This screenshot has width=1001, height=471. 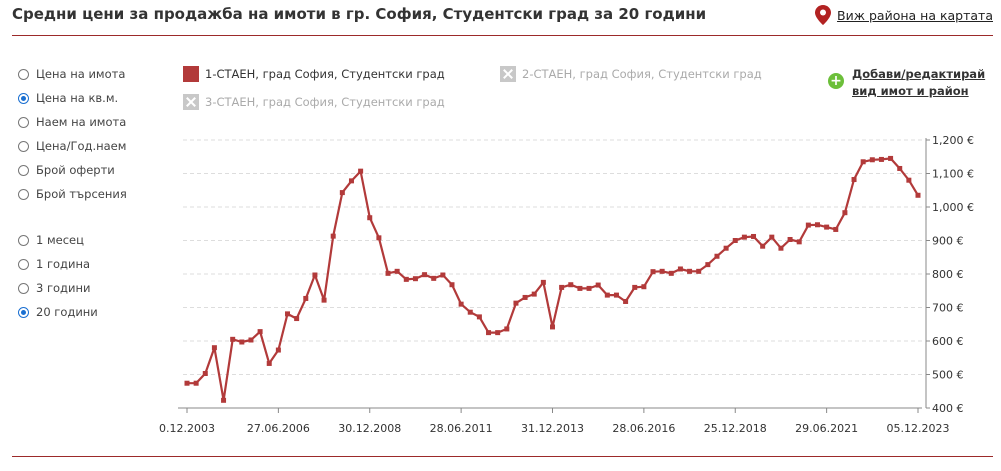 What do you see at coordinates (552, 428) in the screenshot?
I see `x-tick-label: 31.12.2013` at bounding box center [552, 428].